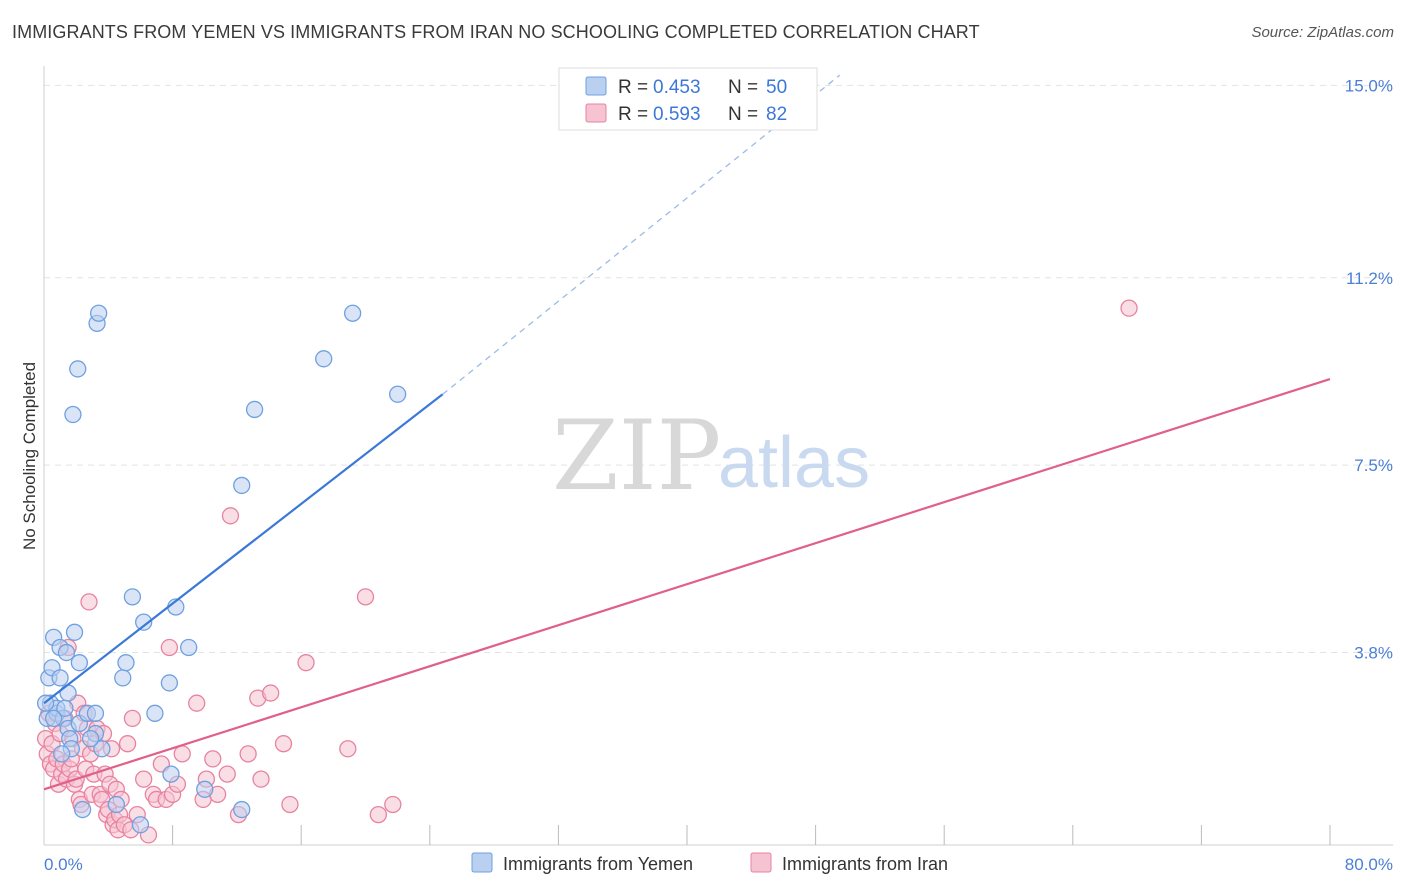 This screenshot has width=1406, height=892. I want to click on legend-n-label-yemen: N =, so click(743, 87).